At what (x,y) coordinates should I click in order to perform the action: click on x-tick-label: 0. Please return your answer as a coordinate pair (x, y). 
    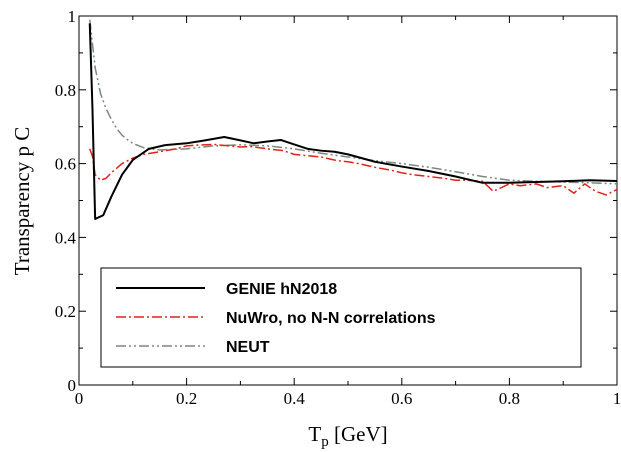
    Looking at the image, I should click on (79, 398).